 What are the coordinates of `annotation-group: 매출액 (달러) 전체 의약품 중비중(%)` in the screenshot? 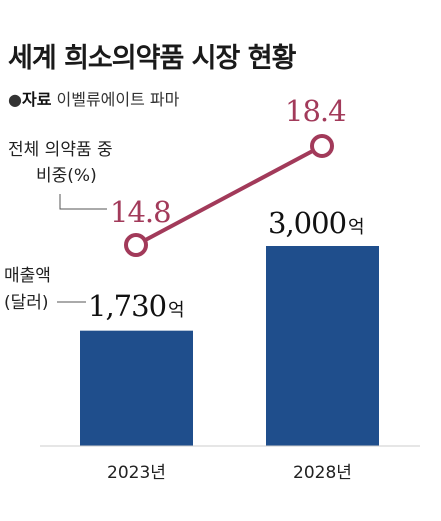 It's located at (58, 226).